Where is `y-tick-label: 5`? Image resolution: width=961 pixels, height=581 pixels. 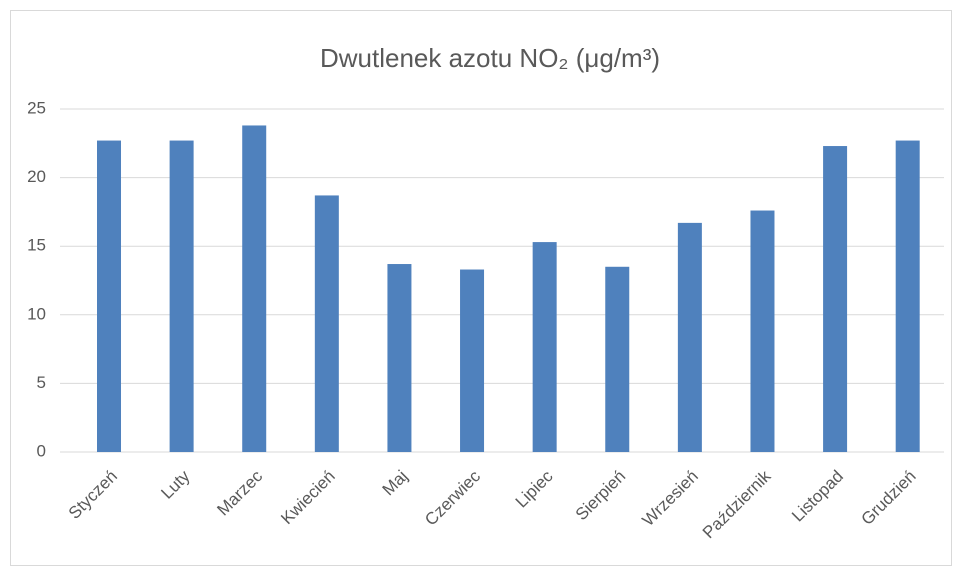
y-tick-label: 5 is located at coordinates (41, 382).